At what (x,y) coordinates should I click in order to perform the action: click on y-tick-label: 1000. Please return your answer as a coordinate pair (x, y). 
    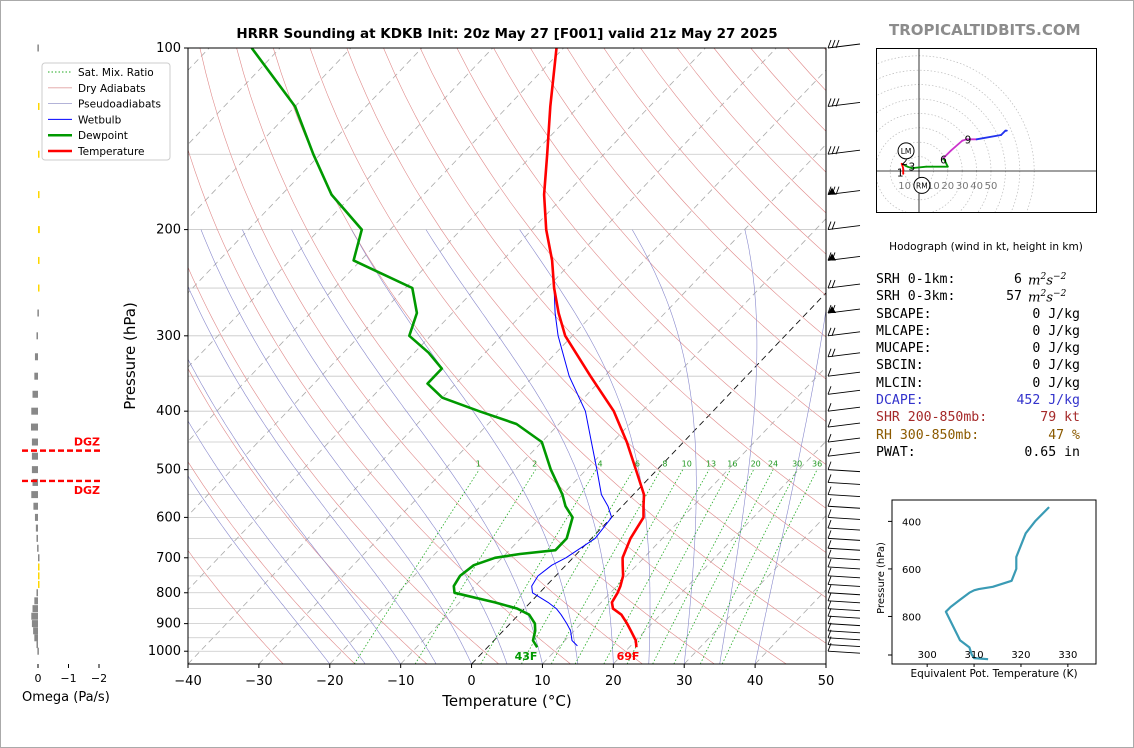
    Looking at the image, I should click on (164, 651).